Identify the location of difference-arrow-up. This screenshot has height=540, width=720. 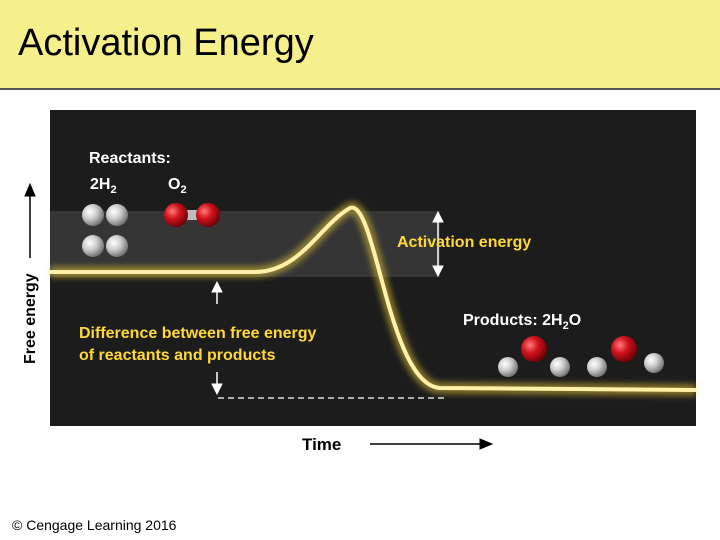
(217, 292).